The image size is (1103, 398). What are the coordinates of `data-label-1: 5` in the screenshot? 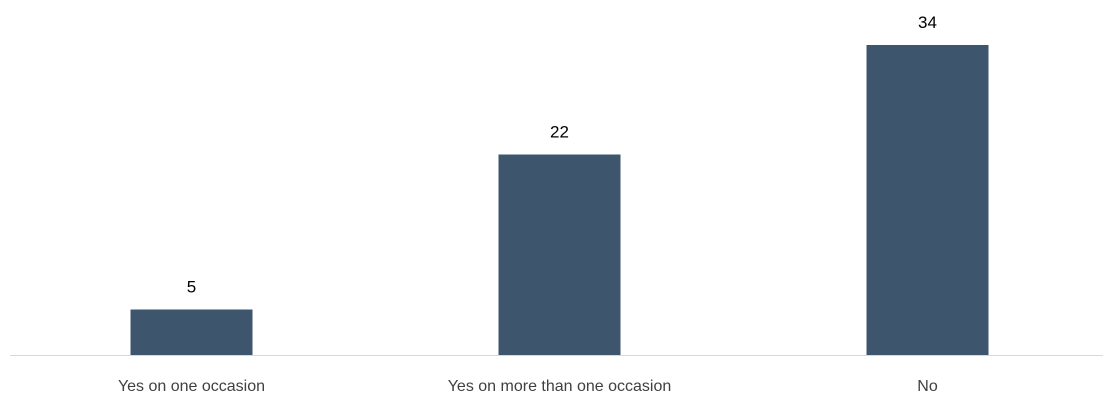 It's located at (191, 286).